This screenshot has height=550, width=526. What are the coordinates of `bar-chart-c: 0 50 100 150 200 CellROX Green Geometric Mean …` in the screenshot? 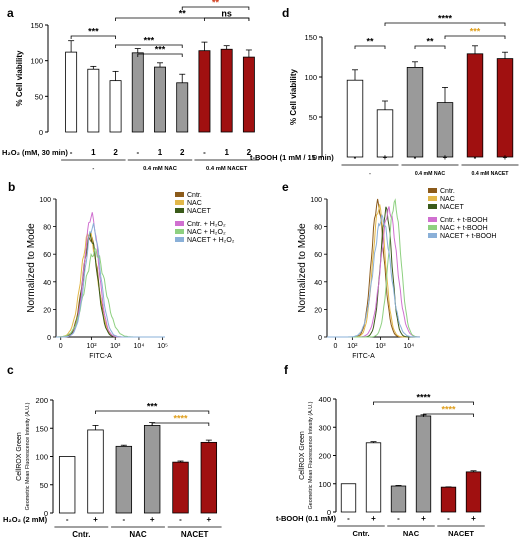 It's located at (112, 467).